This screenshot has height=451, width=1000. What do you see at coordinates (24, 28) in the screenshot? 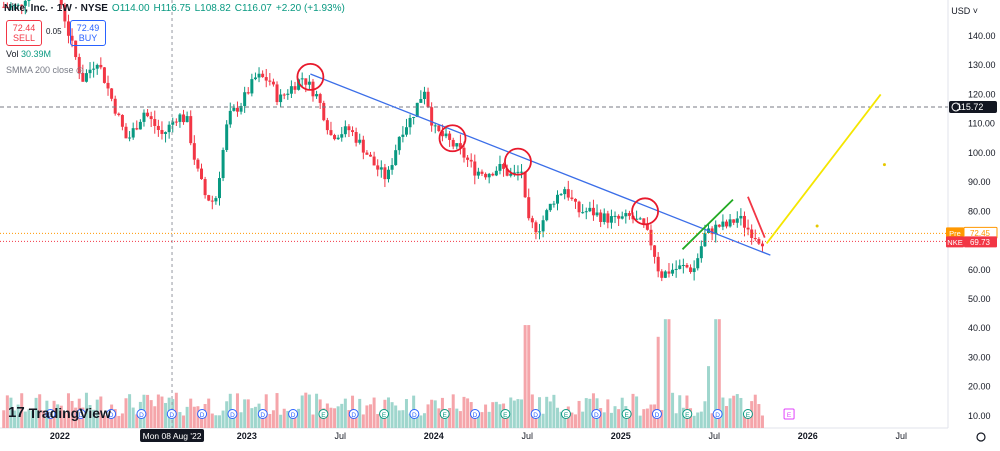
I see `sell-price: 72.44` at bounding box center [24, 28].